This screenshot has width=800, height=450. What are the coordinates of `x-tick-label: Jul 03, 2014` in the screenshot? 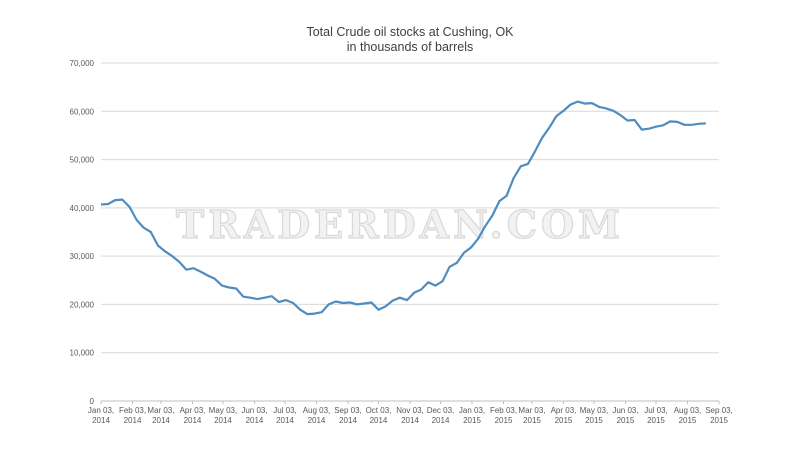 It's located at (285, 415).